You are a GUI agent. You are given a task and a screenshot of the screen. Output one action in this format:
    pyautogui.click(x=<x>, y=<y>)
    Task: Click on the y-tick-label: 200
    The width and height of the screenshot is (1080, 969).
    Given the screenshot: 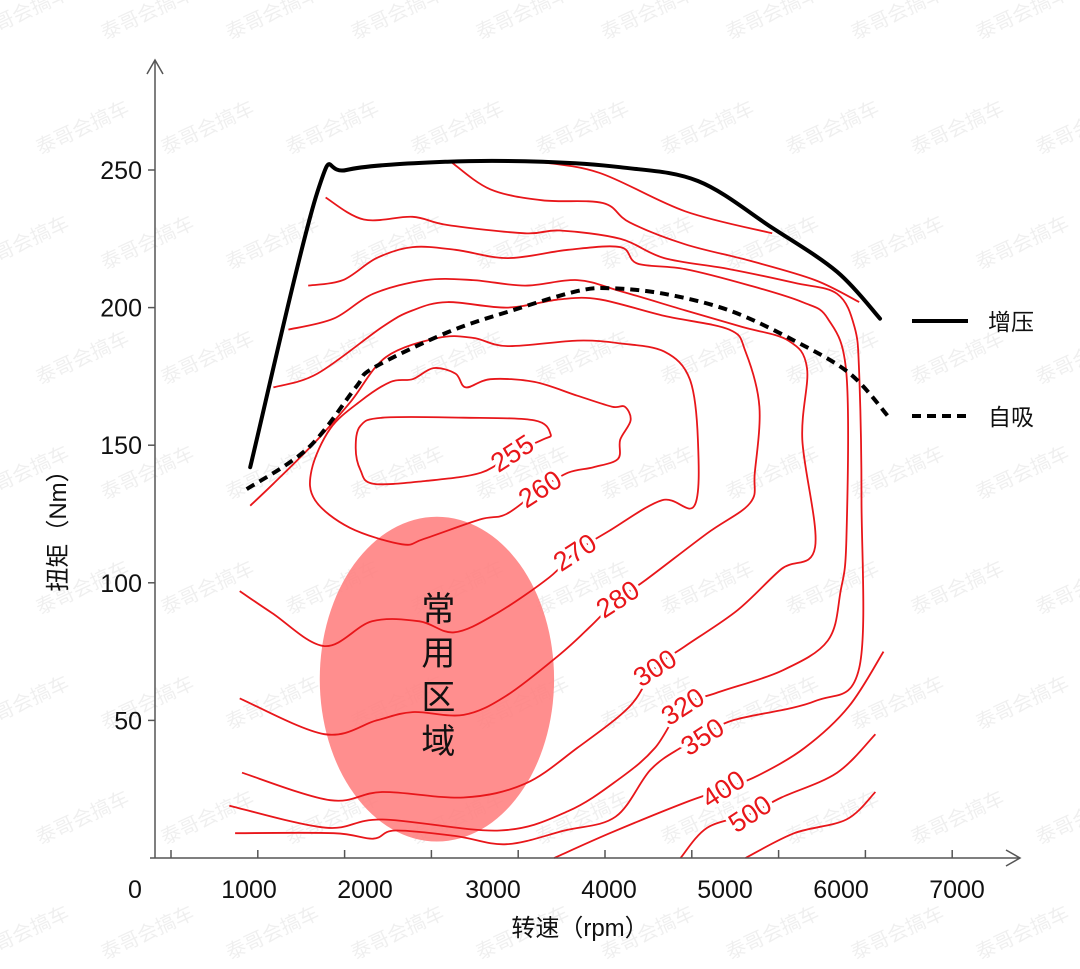 What is the action you would take?
    pyautogui.click(x=121, y=309)
    